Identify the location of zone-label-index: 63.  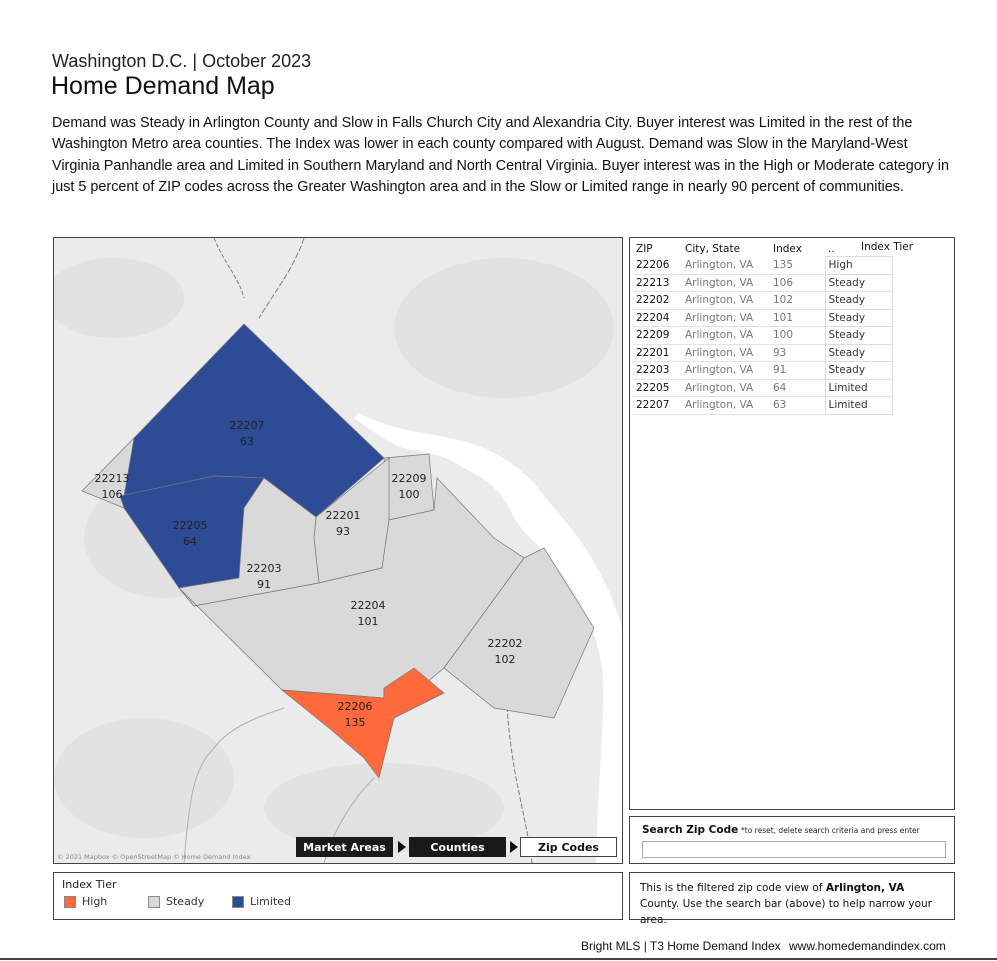
(247, 441).